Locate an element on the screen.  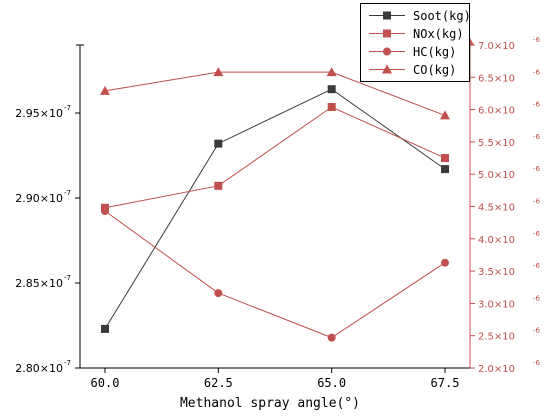
right-tick-label: 6.0×10 is located at coordinates (496, 111).